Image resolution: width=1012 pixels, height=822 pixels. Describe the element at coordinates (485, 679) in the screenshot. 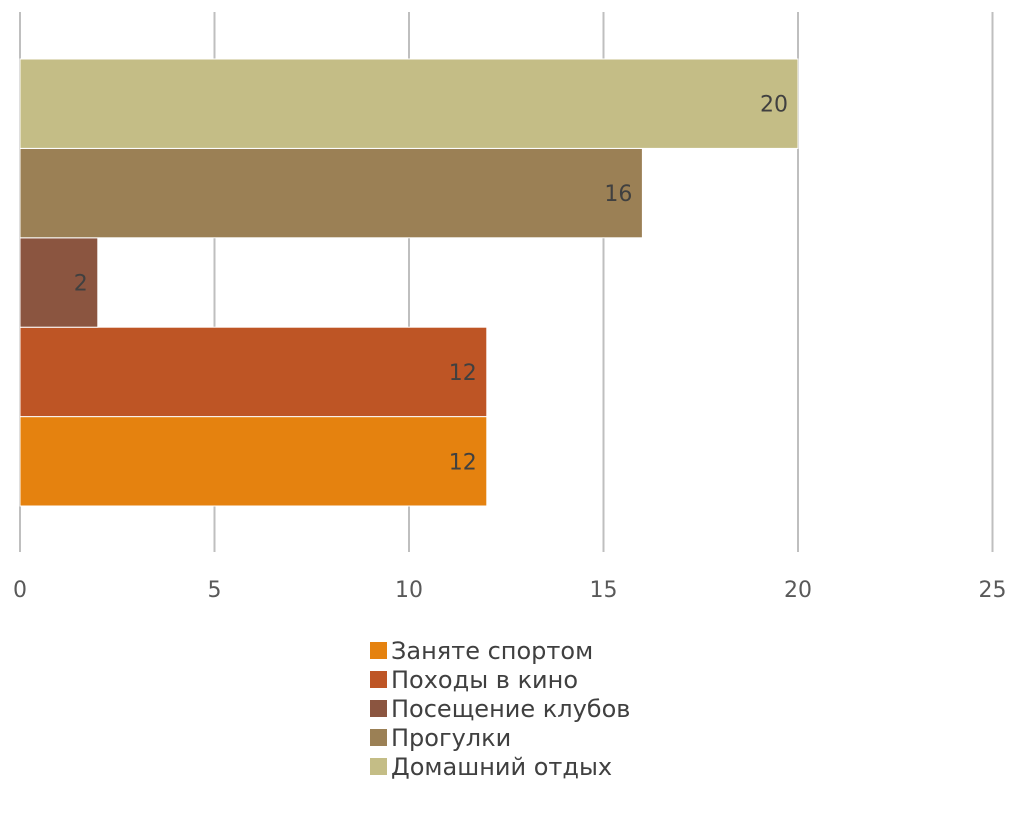

I see `legend-label: Походы в кино` at that location.